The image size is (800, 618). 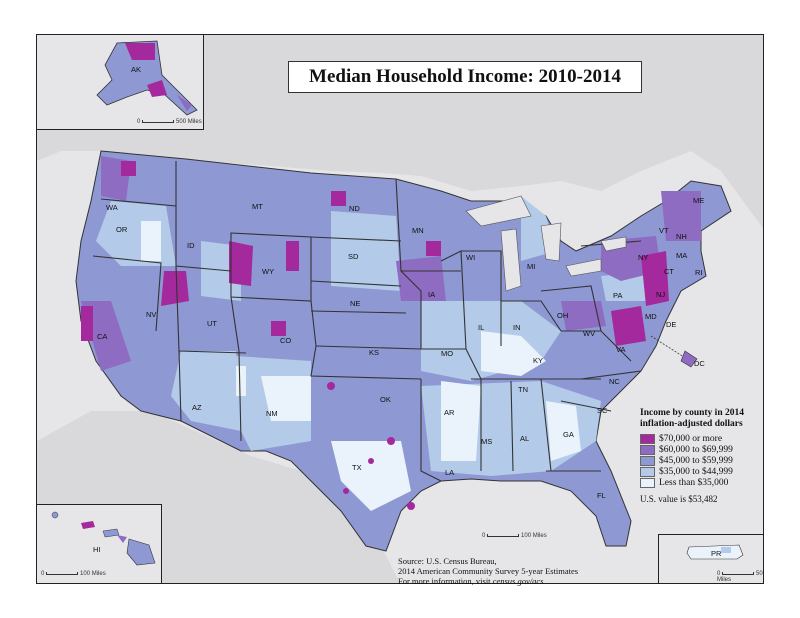 I want to click on legend-swatch-below-35k, so click(x=647, y=482).